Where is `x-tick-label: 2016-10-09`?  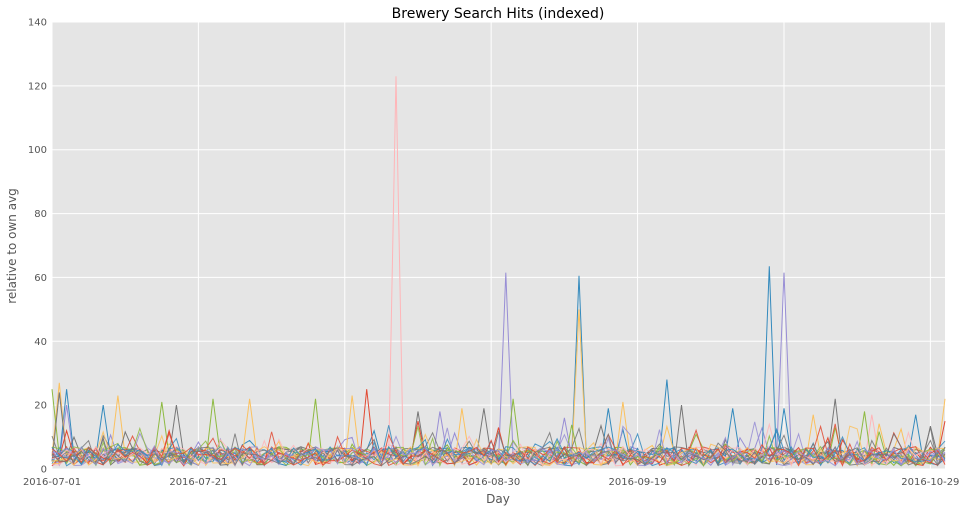
x-tick-label: 2016-10-09 is located at coordinates (784, 482).